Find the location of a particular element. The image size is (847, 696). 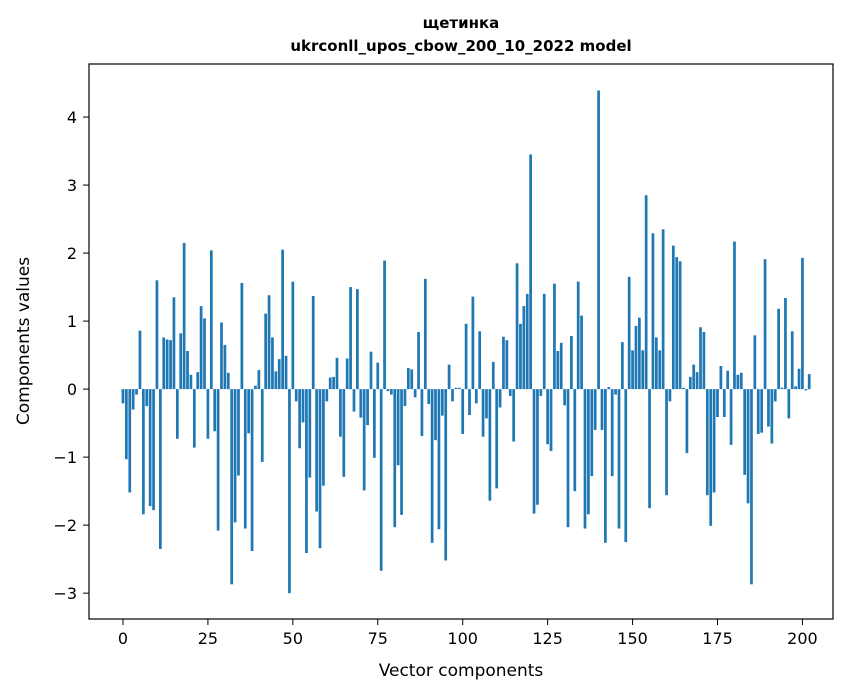

x-axis: 0 25 50 75 100 125 150 175 200 is located at coordinates (468, 633).